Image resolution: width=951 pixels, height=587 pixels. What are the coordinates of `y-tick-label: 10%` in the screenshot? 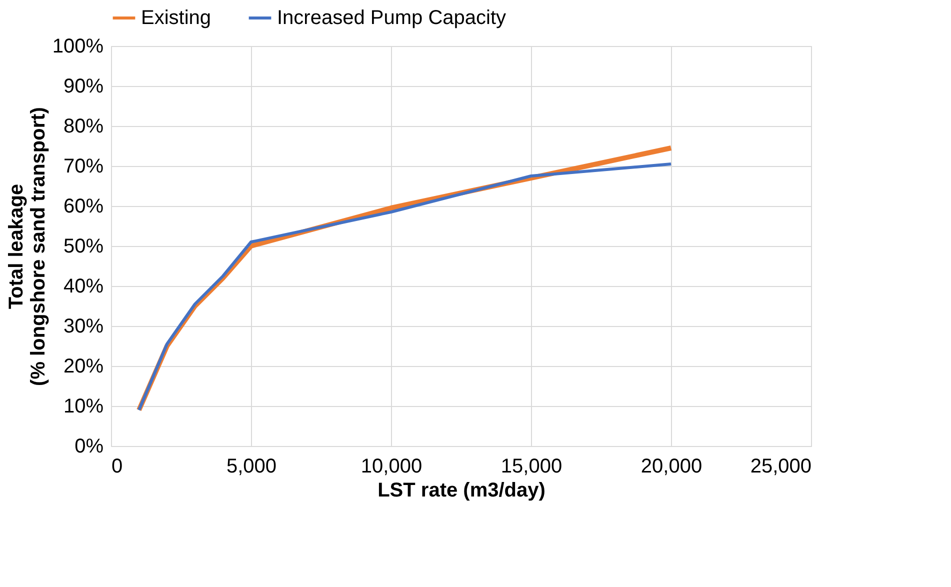 It's located at (83, 407).